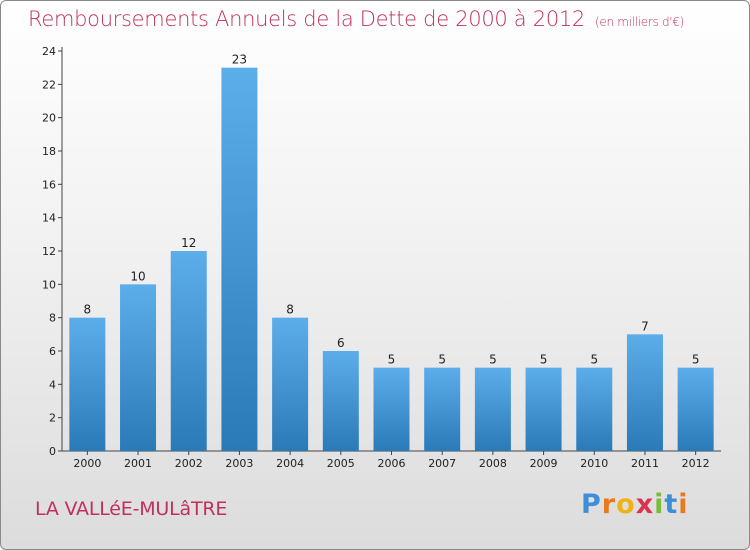  What do you see at coordinates (52, 451) in the screenshot?
I see `y-tick-label: 0` at bounding box center [52, 451].